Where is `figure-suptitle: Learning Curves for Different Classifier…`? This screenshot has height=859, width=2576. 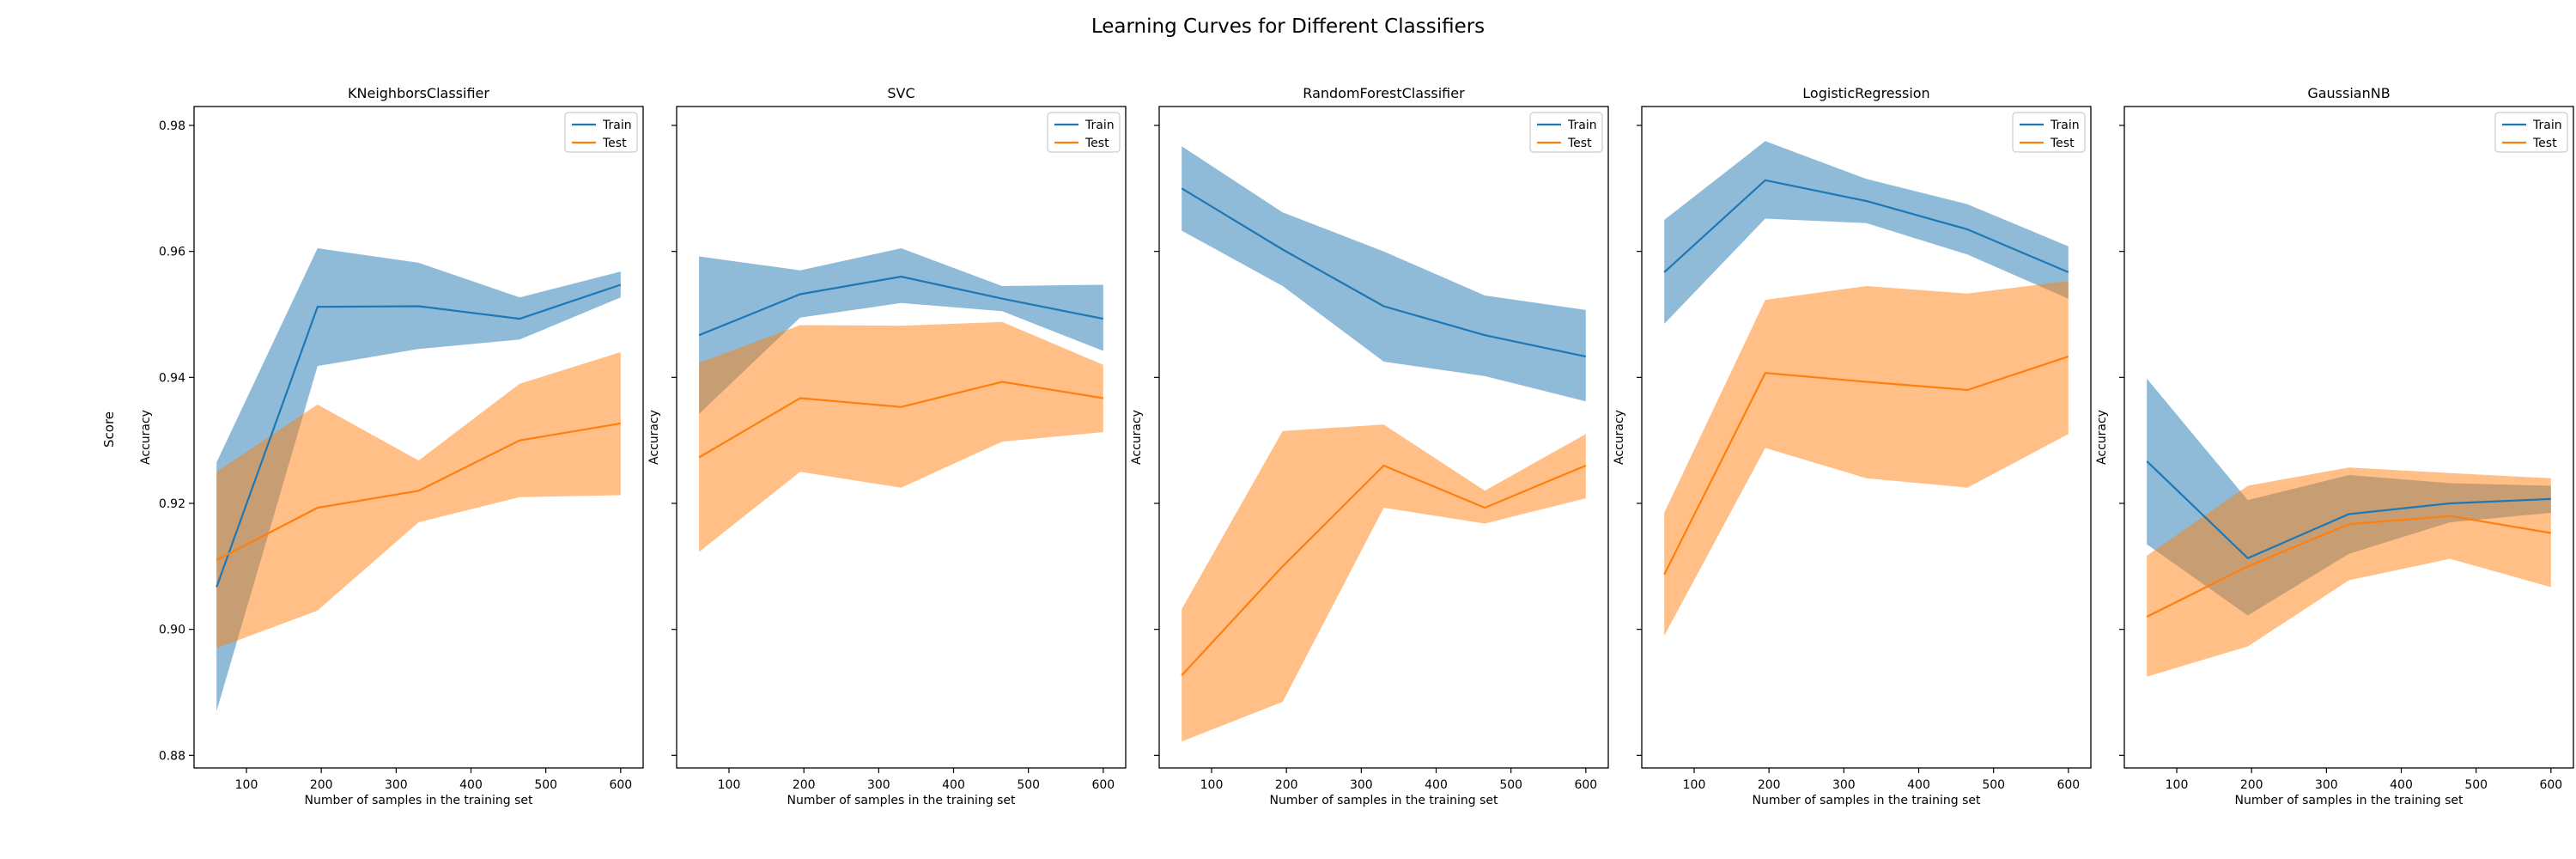
figure-suptitle: Learning Curves for Different Classifier… is located at coordinates (1288, 26).